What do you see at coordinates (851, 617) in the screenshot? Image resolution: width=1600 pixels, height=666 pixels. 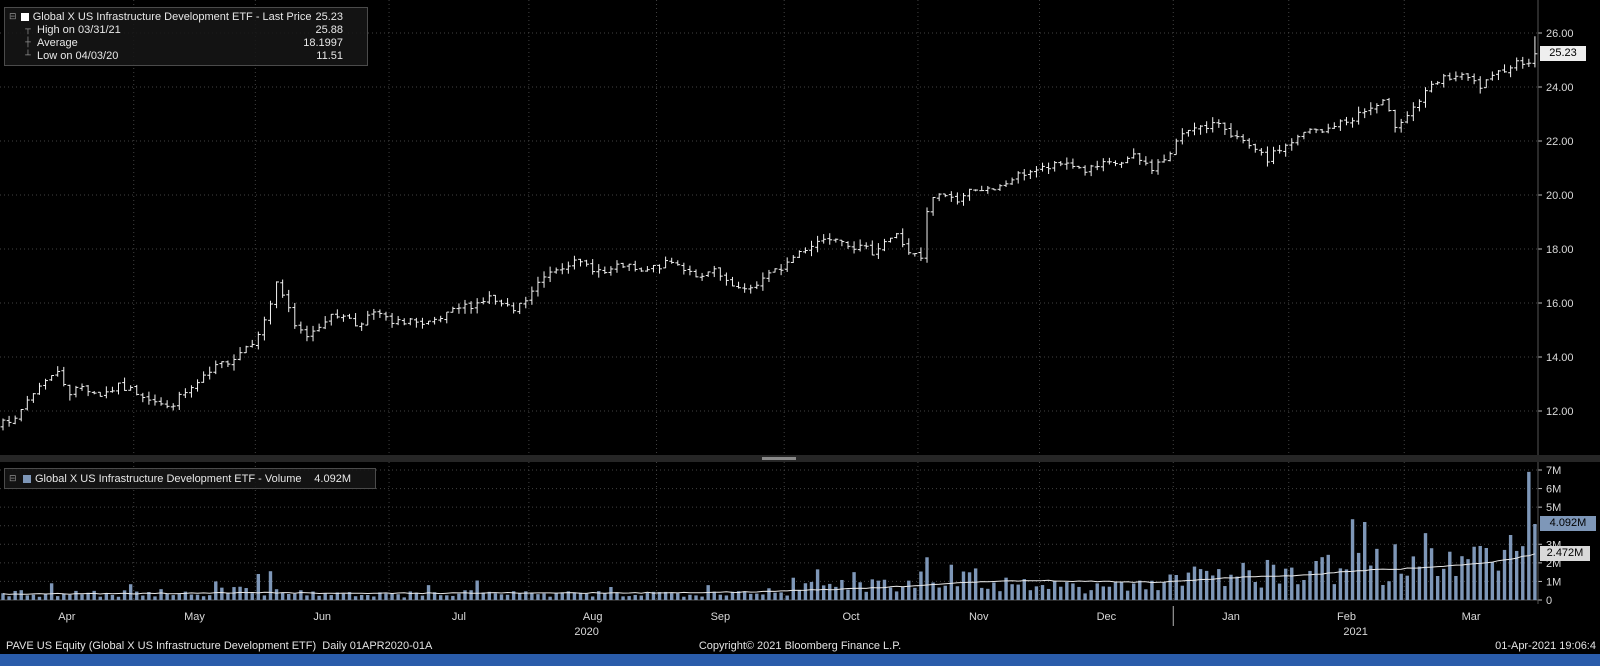 I see `month-label: Oct` at bounding box center [851, 617].